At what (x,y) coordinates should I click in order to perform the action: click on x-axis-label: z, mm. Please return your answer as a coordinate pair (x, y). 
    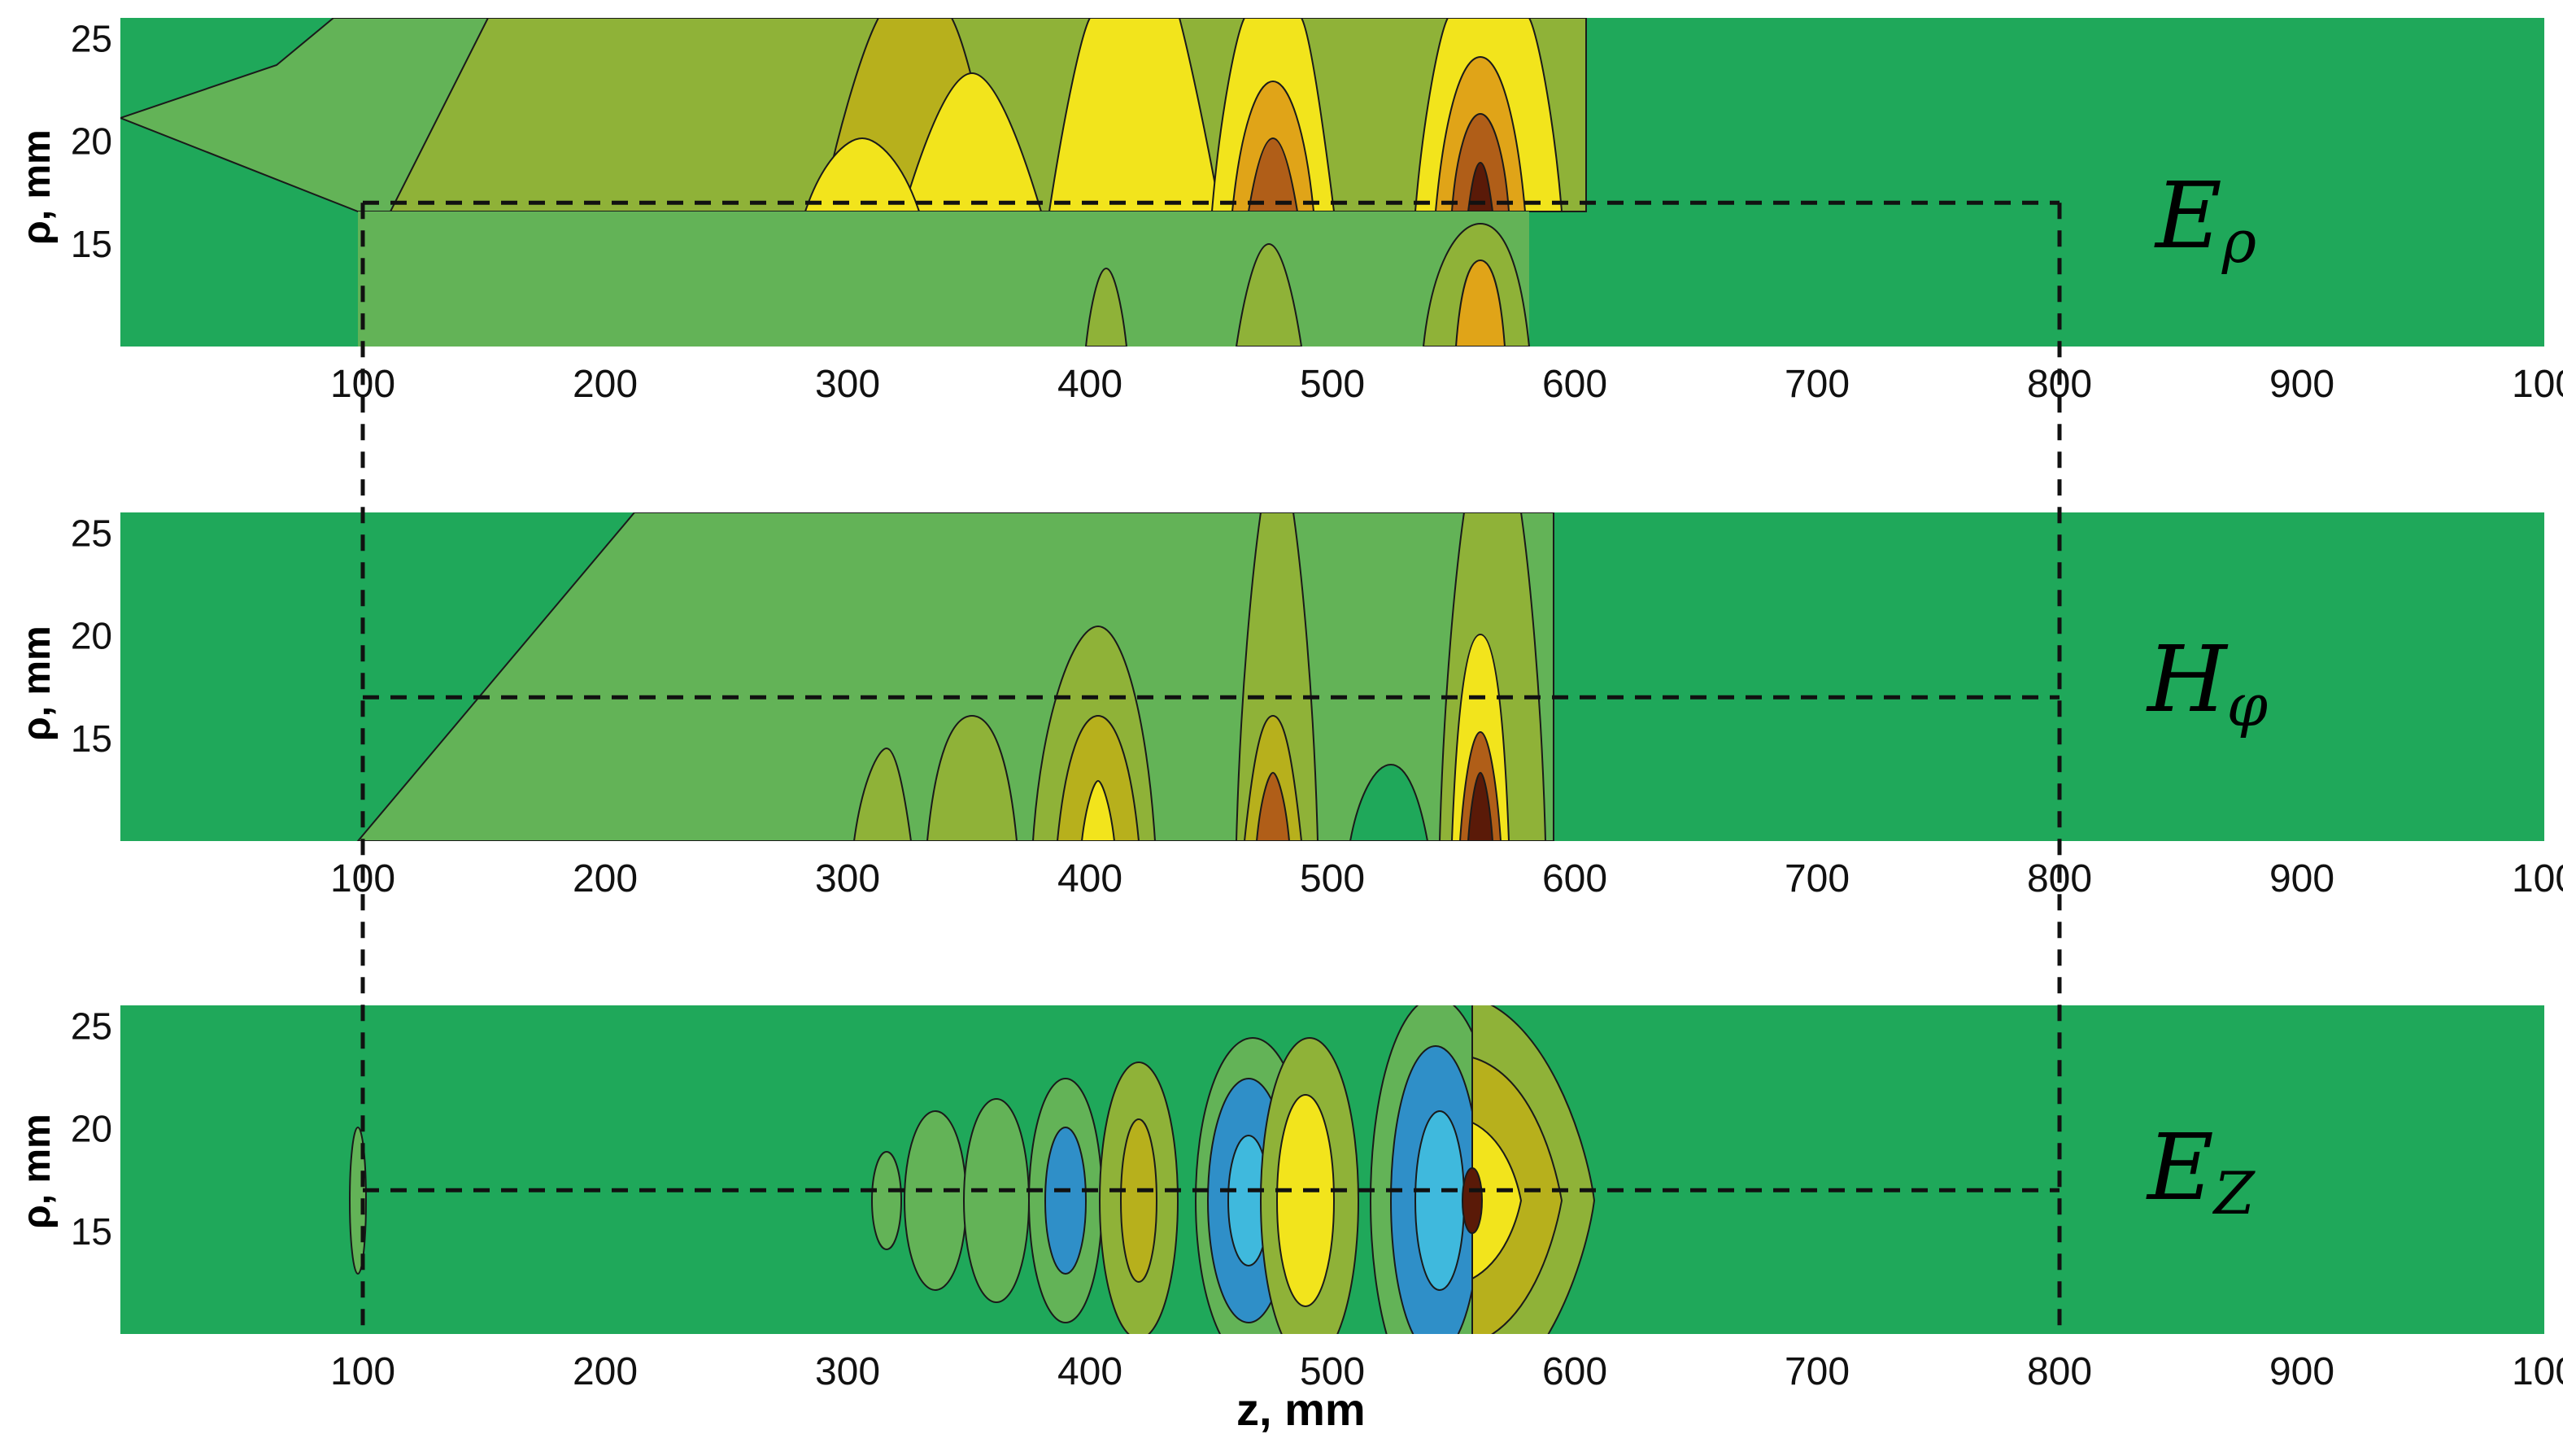
    Looking at the image, I should click on (1301, 1410).